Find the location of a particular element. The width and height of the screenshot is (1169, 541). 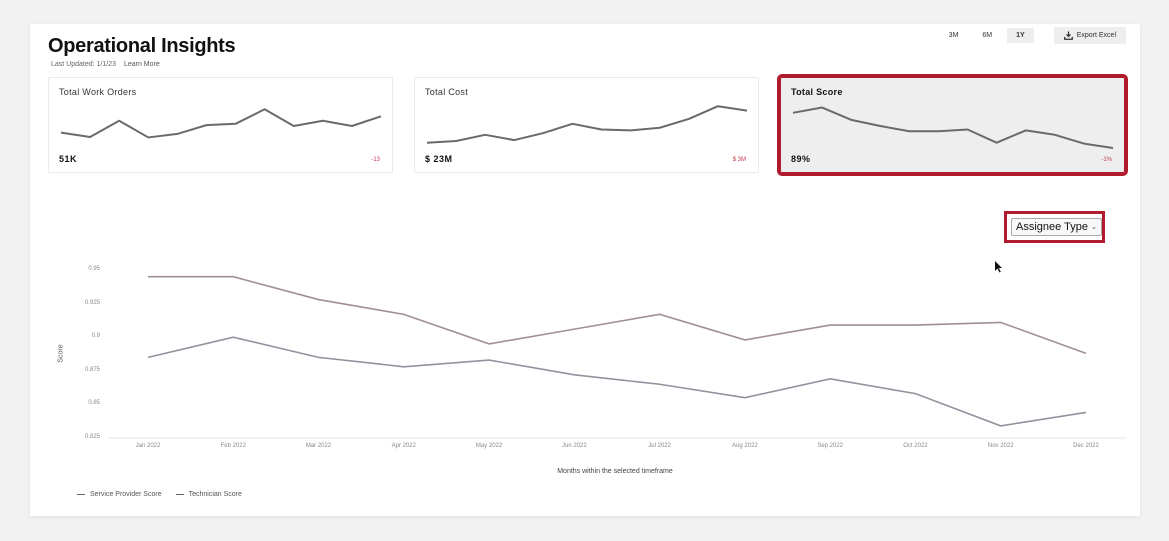

assignee-type-highlight: Assignee Type ⌄ is located at coordinates (1054, 227).